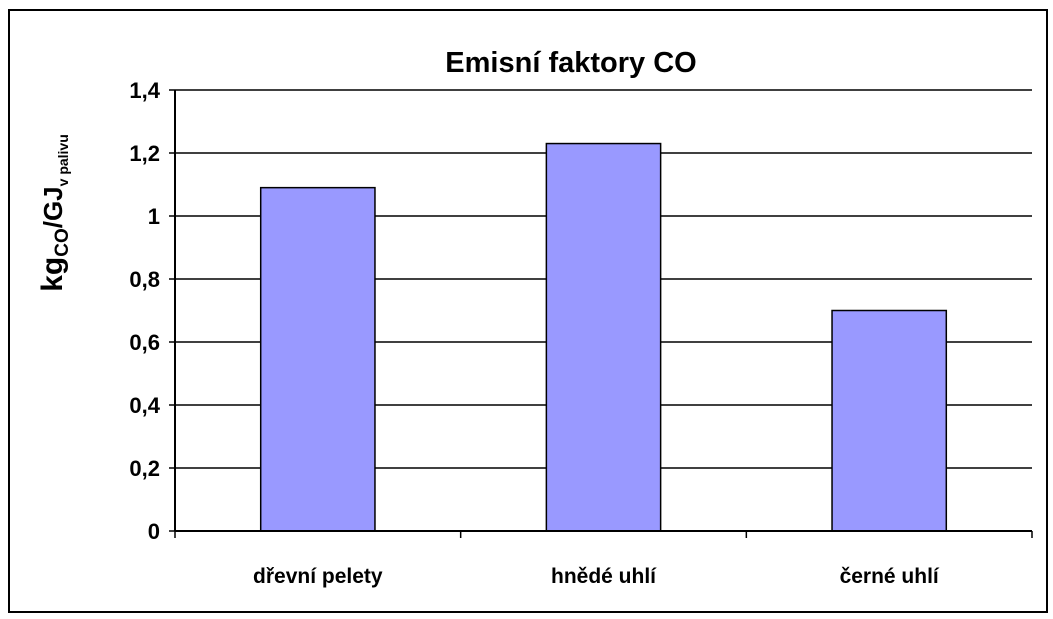 Image resolution: width=1053 pixels, height=619 pixels. What do you see at coordinates (890, 576) in the screenshot?
I see `x-tick-label: černé uhlí` at bounding box center [890, 576].